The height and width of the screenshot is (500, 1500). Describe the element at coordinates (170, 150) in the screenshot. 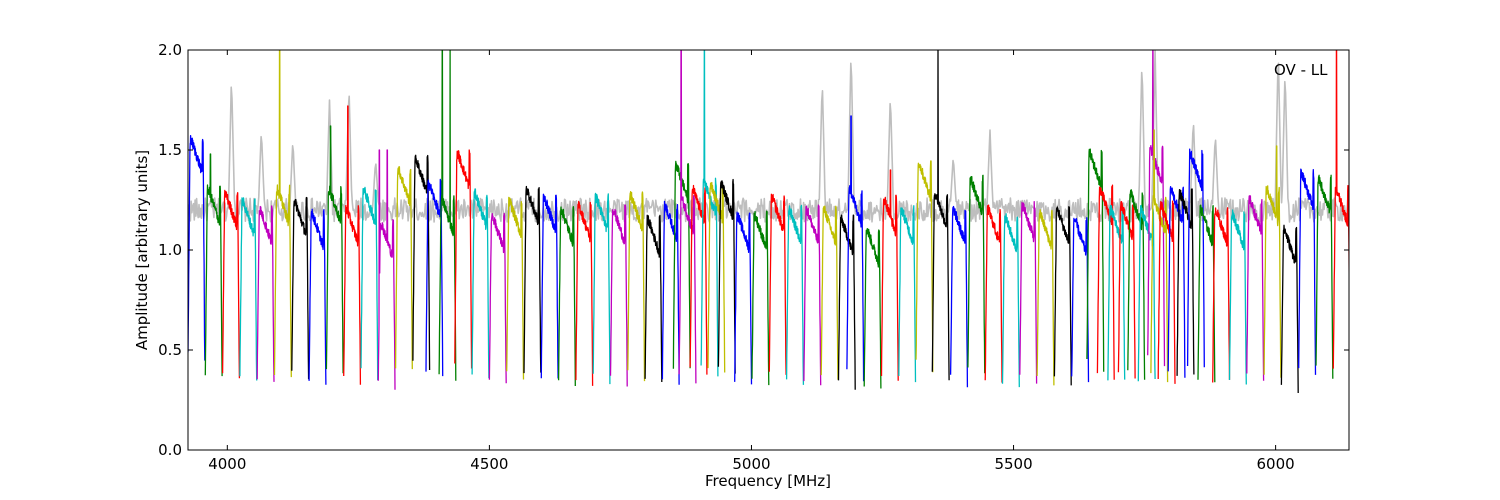

I see `y-tick-label: 1.5` at that location.